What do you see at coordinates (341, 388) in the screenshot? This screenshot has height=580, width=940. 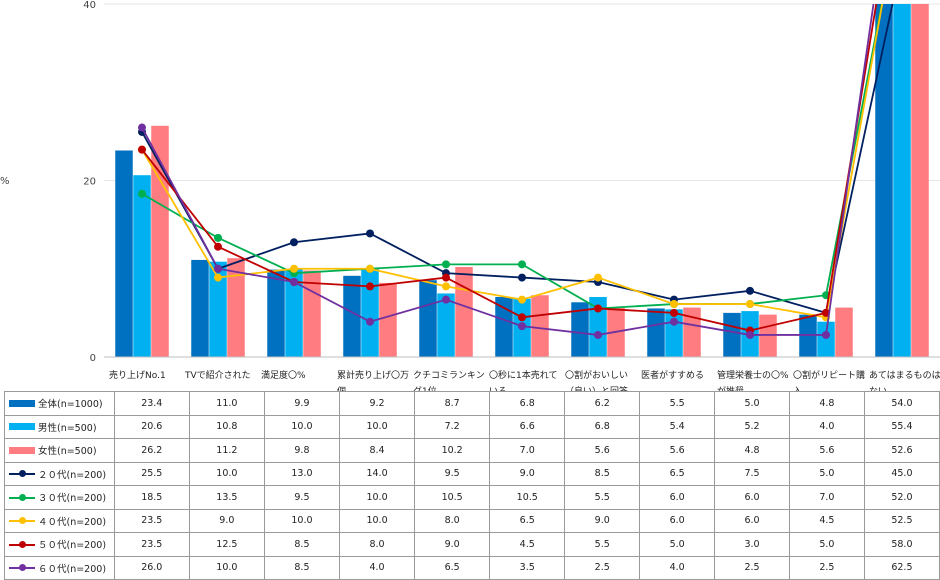 I see `category-label: 個` at bounding box center [341, 388].